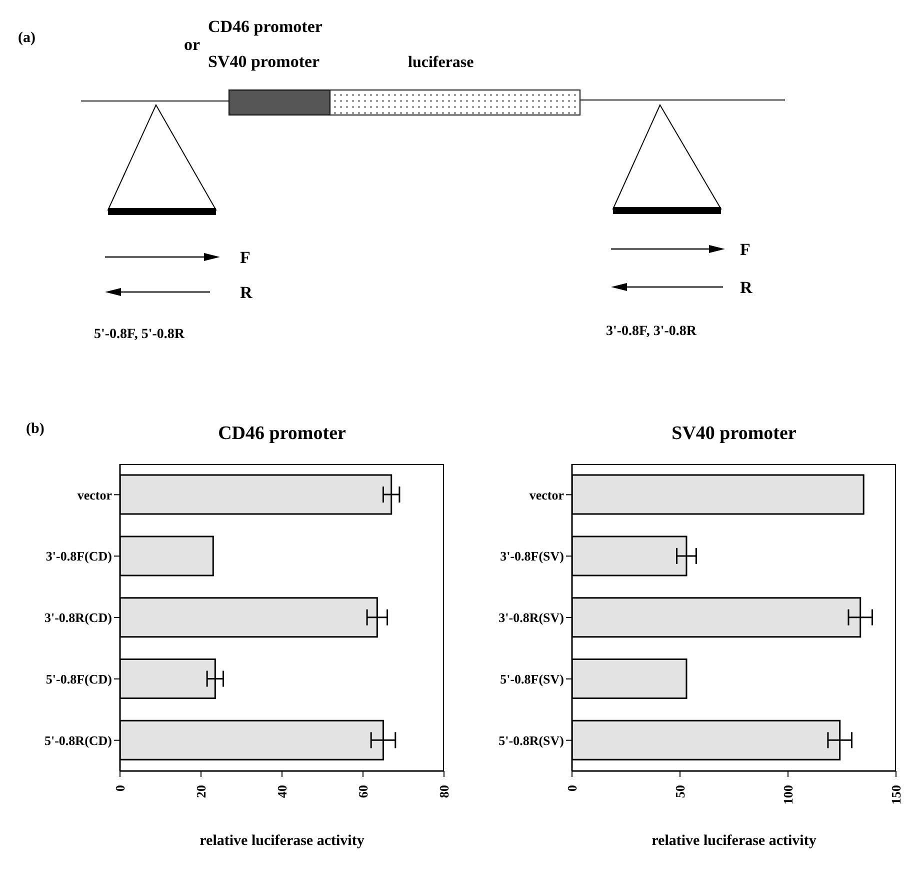  Describe the element at coordinates (282, 791) in the screenshot. I see `x-tick-label: 40` at that location.